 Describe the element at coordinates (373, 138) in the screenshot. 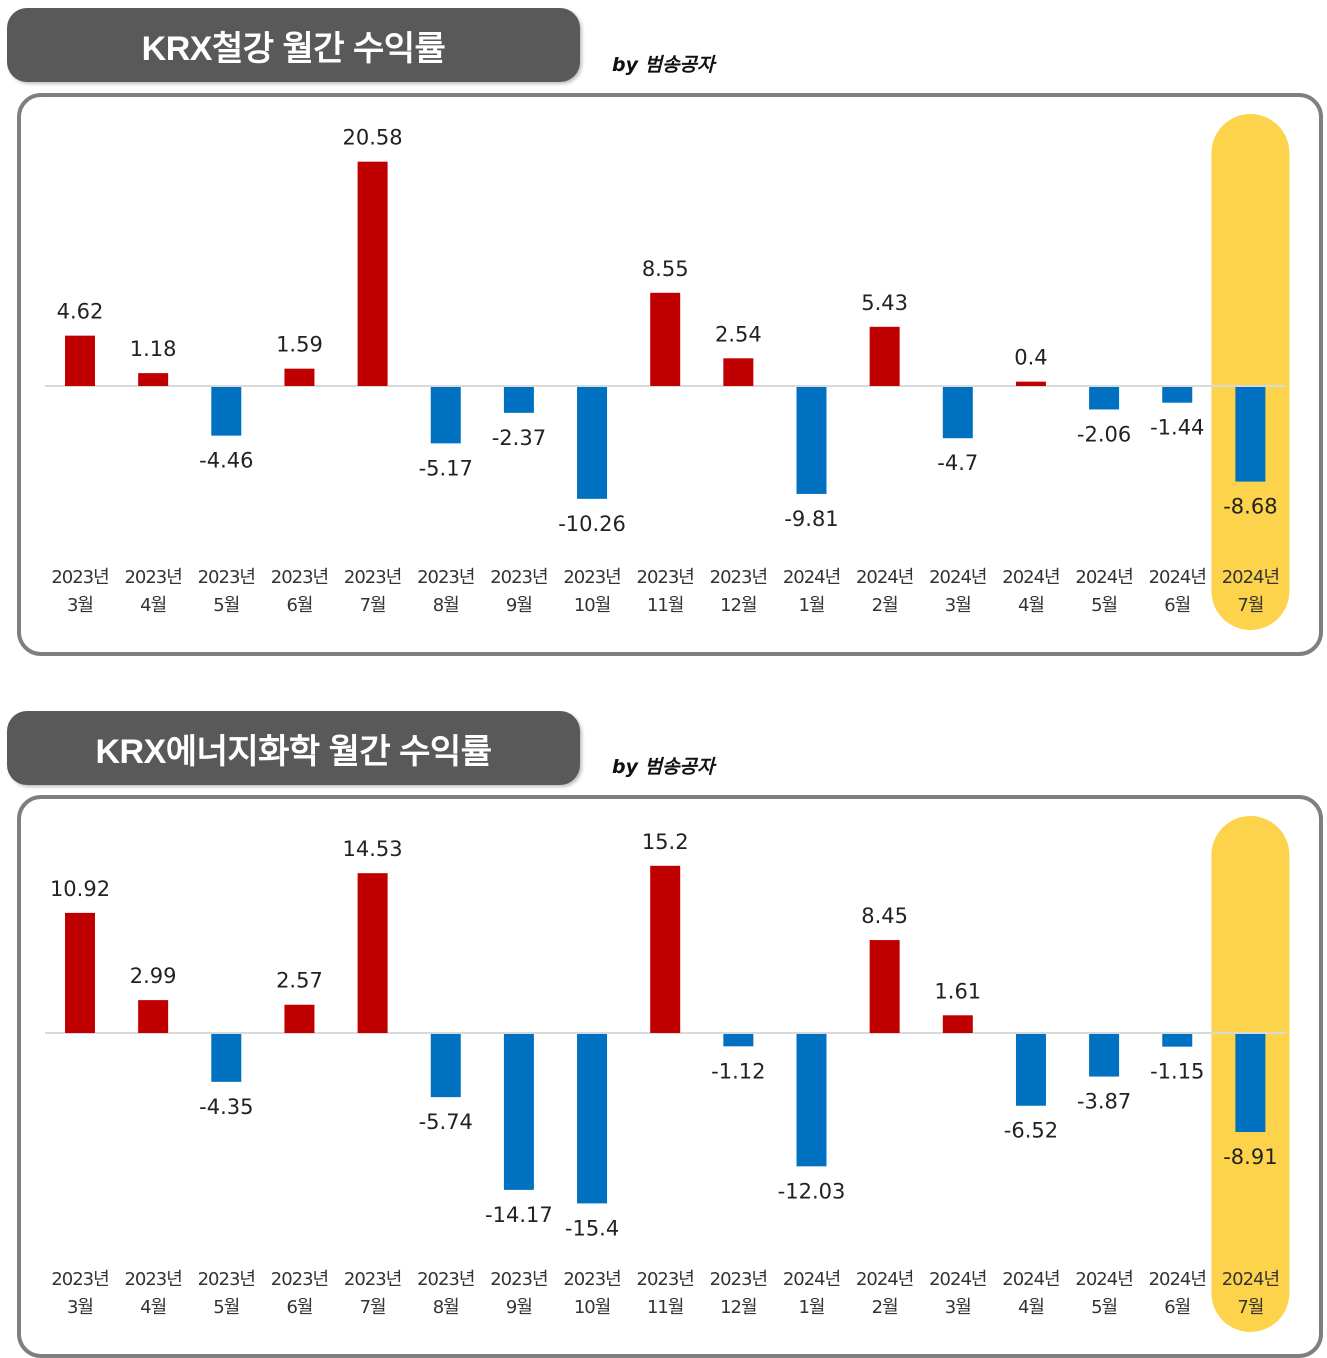

I see `data-label-5: 20.58` at that location.